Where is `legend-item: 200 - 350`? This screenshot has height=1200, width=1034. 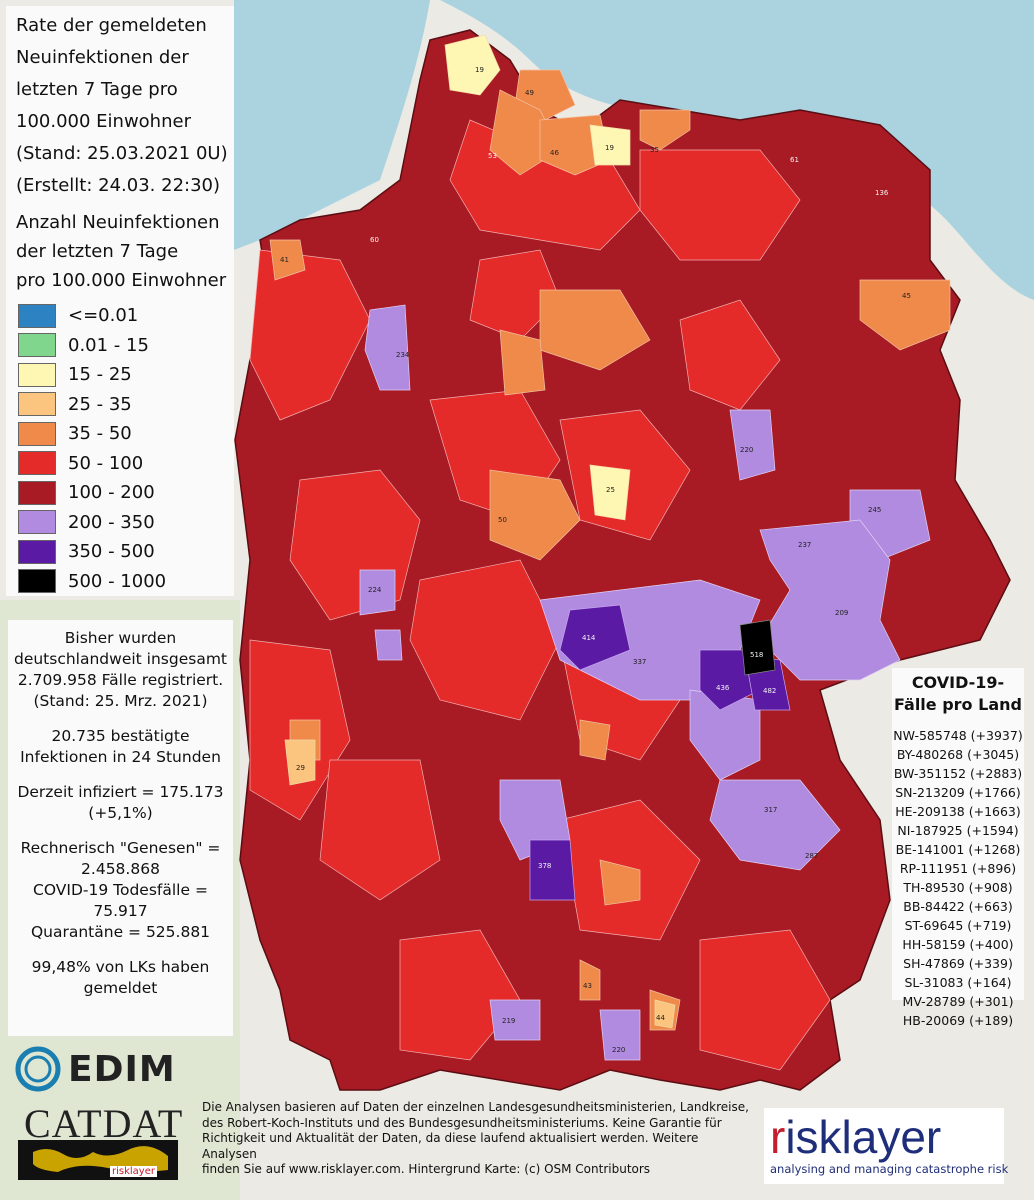 legend-item: 200 - 350 is located at coordinates (120, 523).